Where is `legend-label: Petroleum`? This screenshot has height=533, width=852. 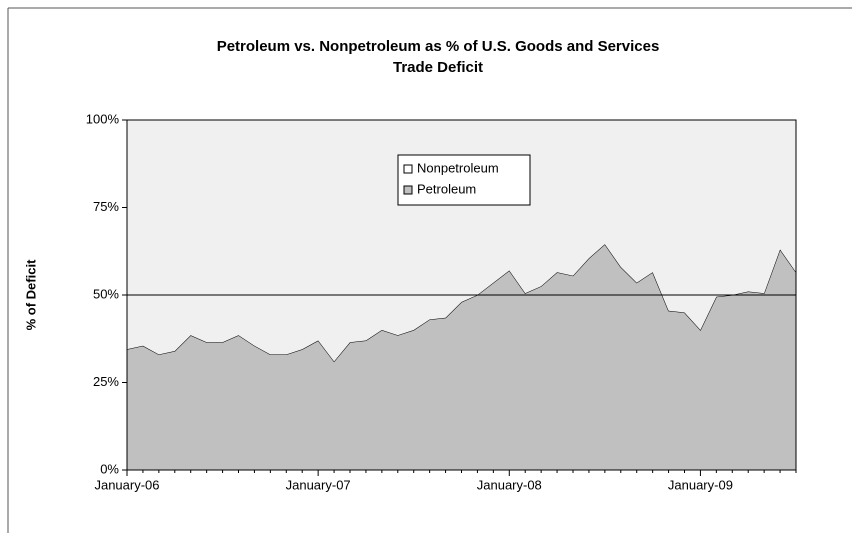 legend-label: Petroleum is located at coordinates (446, 188).